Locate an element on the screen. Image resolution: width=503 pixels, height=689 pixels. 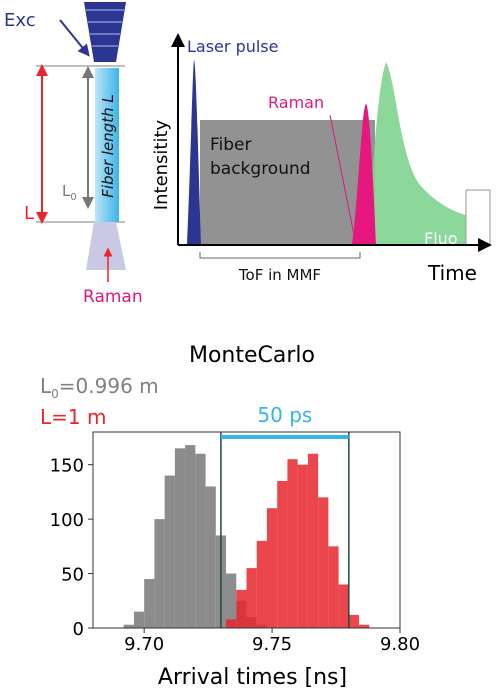
background-line: Fiber is located at coordinates (231, 145).